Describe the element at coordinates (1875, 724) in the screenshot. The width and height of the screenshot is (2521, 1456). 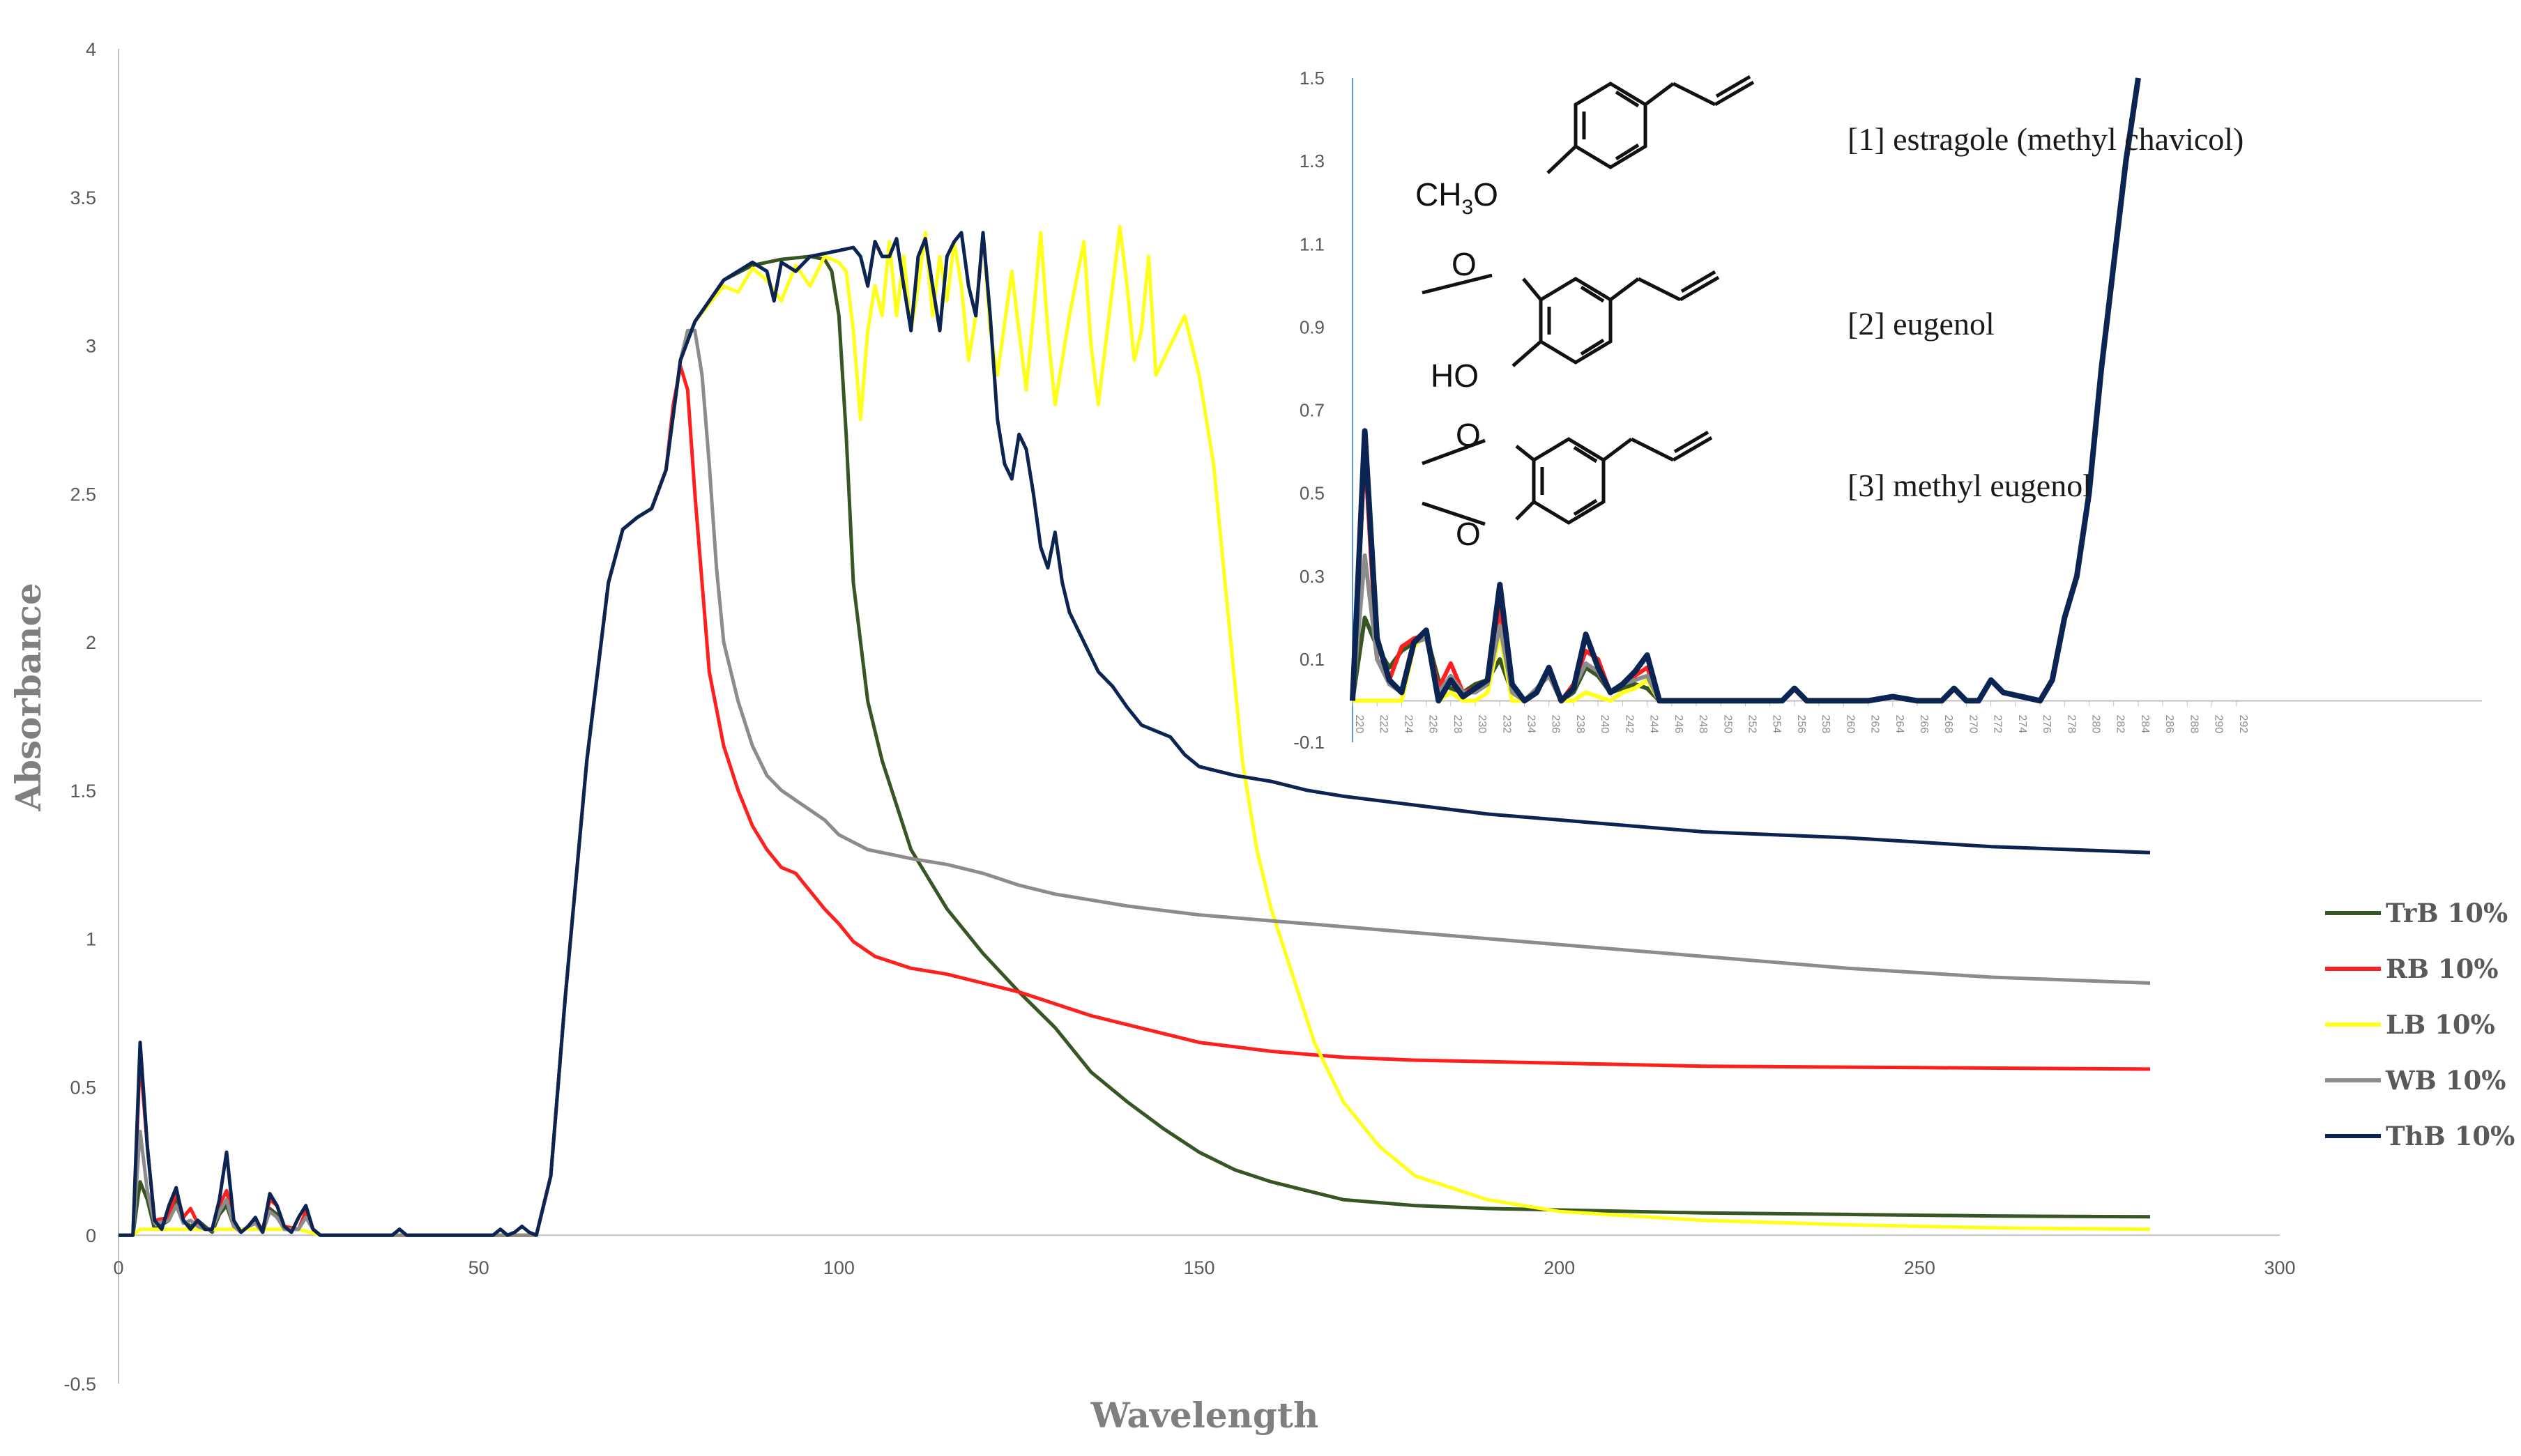
I see `inset-x-tick-label: 262` at that location.